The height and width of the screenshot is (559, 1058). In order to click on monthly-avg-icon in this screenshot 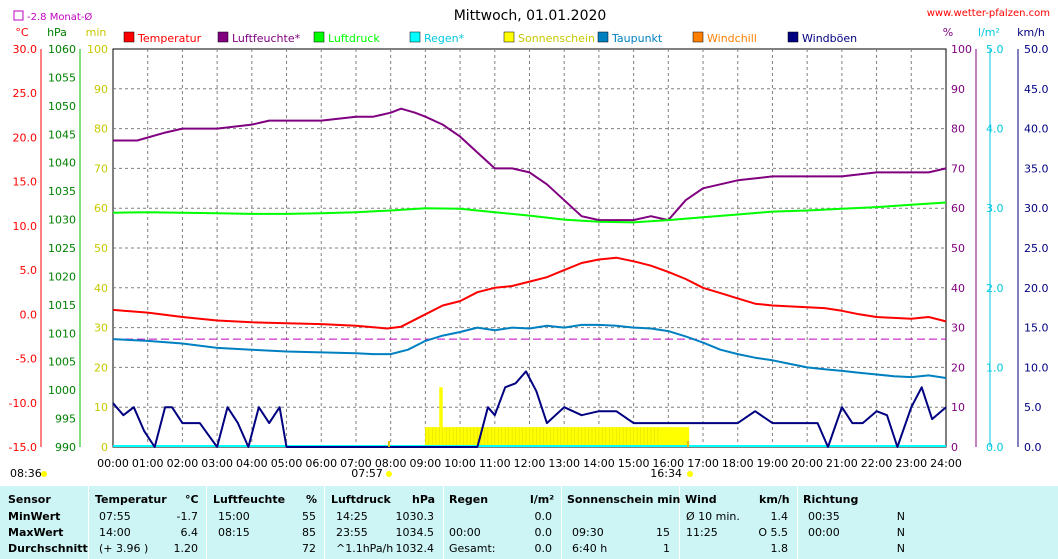, I will do `click(18, 15)`.